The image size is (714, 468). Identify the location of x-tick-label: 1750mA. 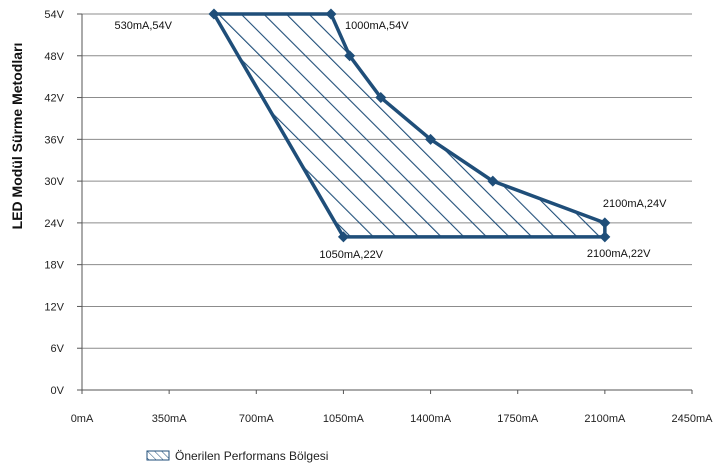
(518, 419).